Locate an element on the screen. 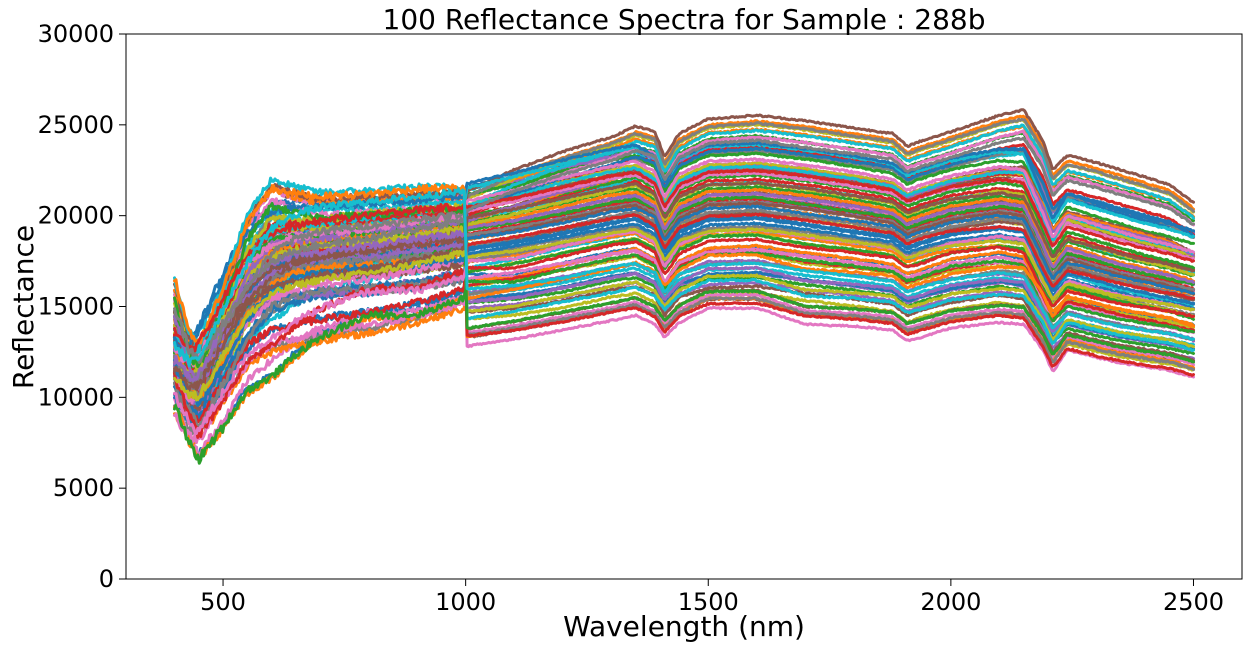 This screenshot has width=1248, height=648. y-axis: 0 5000 10000 15000 20000 25000 30000 is located at coordinates (82, 306).